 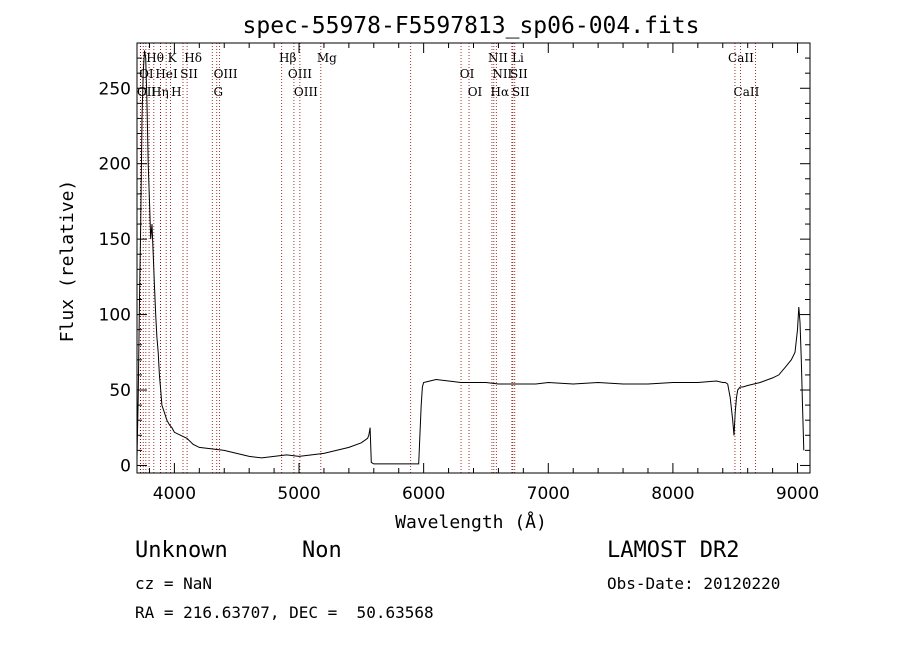 I want to click on redshift-cz: cz = NaN, so click(x=174, y=583).